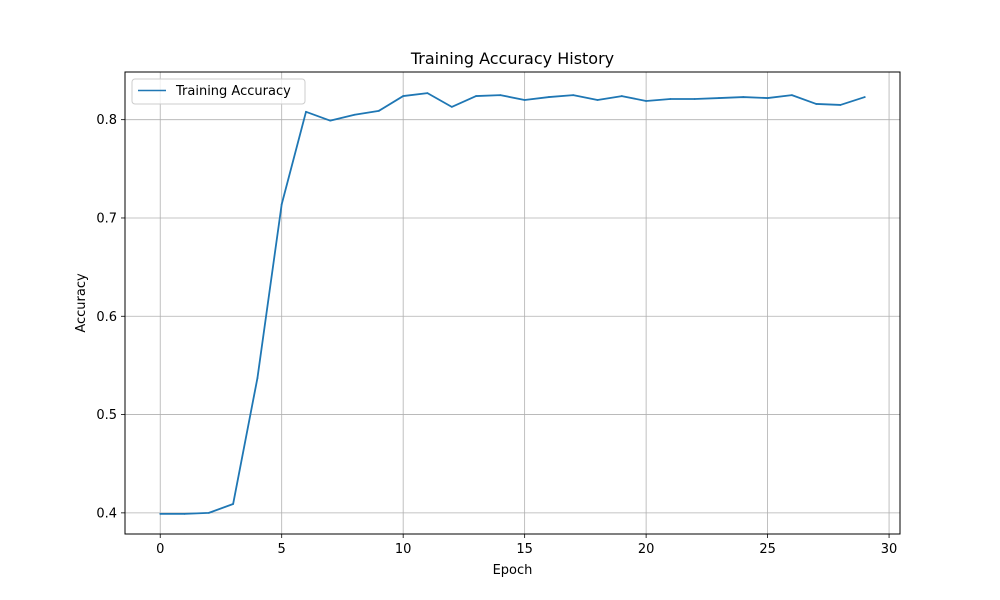 The width and height of the screenshot is (1000, 600). I want to click on y-tick-label: 0.5, so click(106, 415).